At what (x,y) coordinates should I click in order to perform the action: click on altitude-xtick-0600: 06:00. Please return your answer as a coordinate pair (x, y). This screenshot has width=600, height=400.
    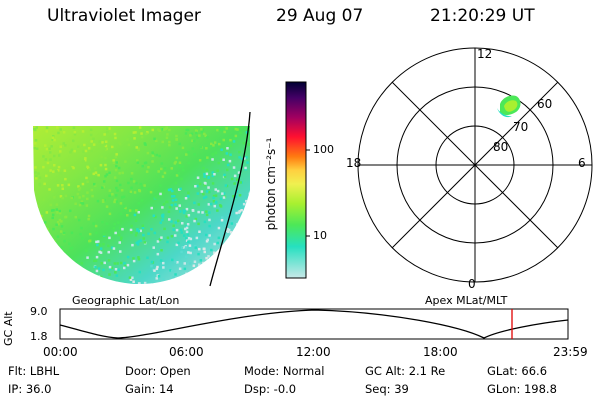
    Looking at the image, I should click on (186, 352).